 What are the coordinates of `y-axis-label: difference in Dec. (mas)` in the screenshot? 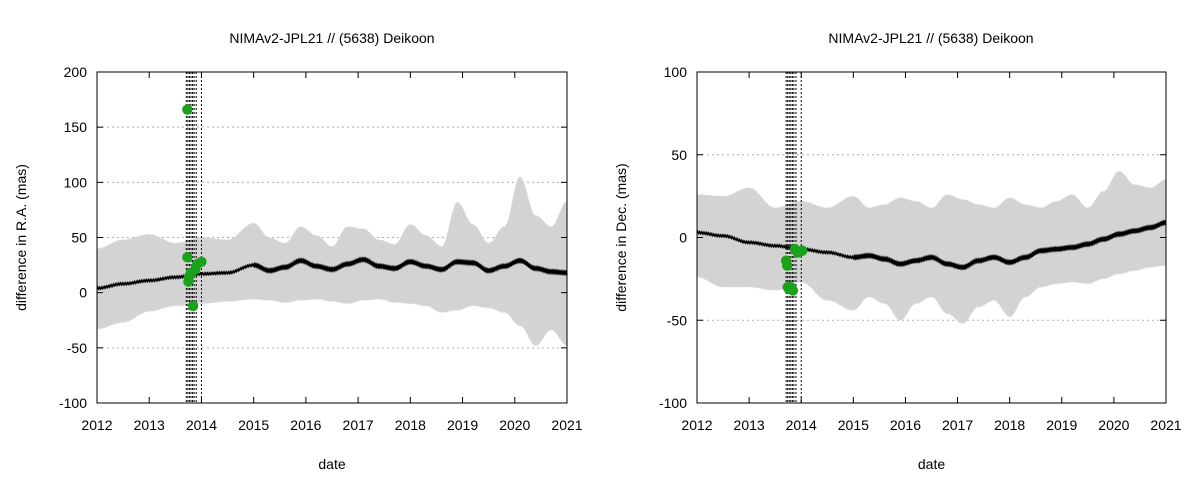 It's located at (621, 237).